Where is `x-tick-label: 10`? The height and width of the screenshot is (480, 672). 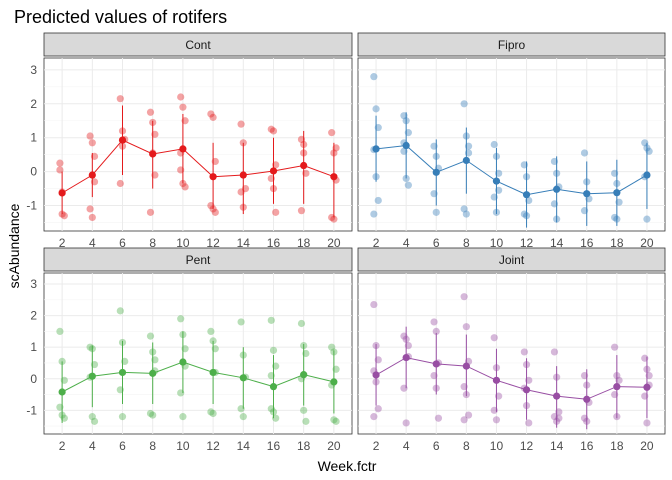 x-tick-label: 10 is located at coordinates (183, 446).